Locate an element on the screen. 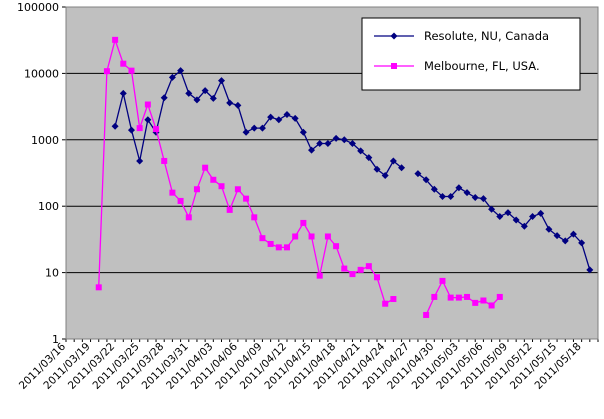  y-axis: 1 10 100 1000 10000 100000 is located at coordinates (42, 173).